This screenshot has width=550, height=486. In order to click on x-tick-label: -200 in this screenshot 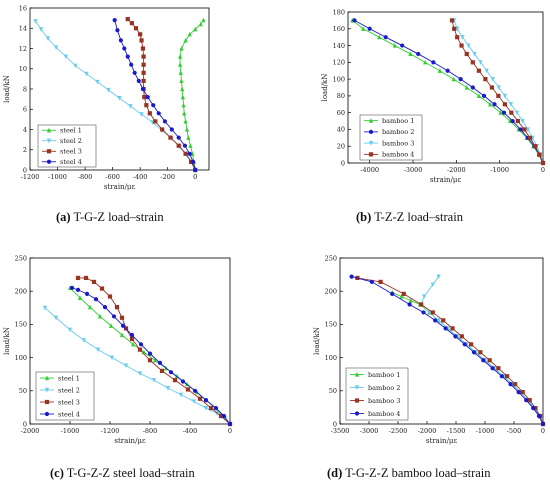, I will do `click(167, 177)`.